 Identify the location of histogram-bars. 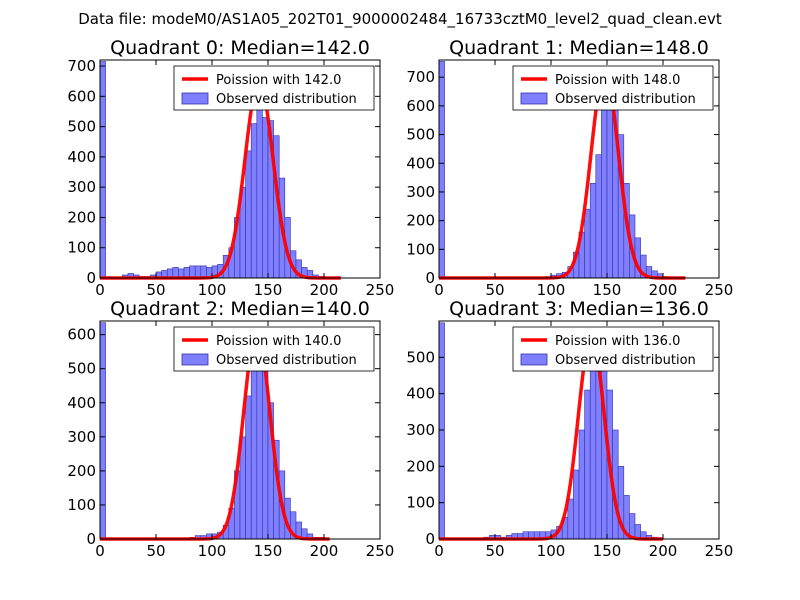
(214, 170).